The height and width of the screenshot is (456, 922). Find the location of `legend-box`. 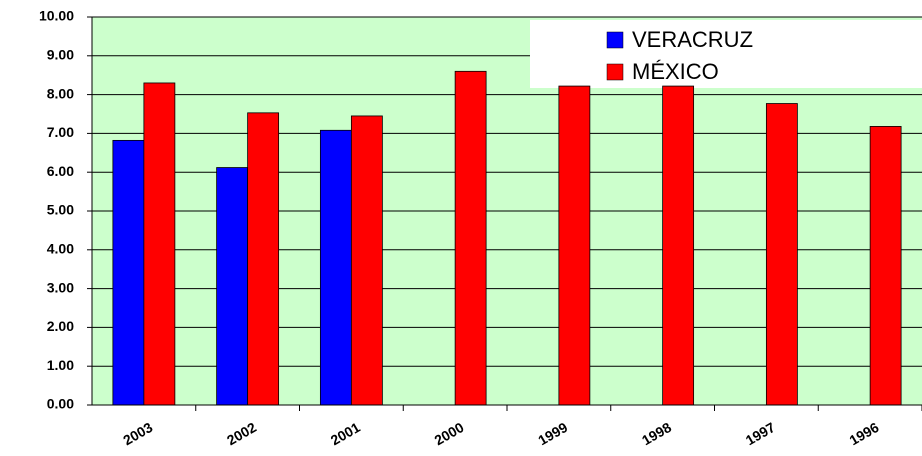

legend-box is located at coordinates (726, 54).